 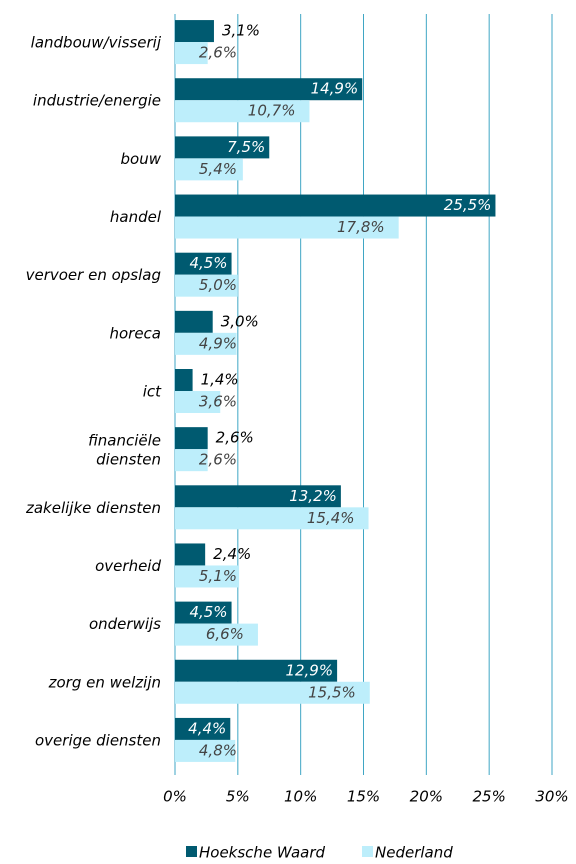 I want to click on value-label: 4,9%, so click(x=218, y=343).